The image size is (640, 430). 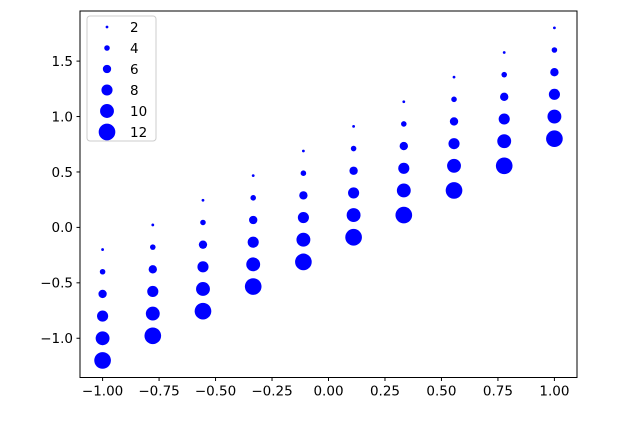 I want to click on legend-label: 4, so click(x=134, y=49).